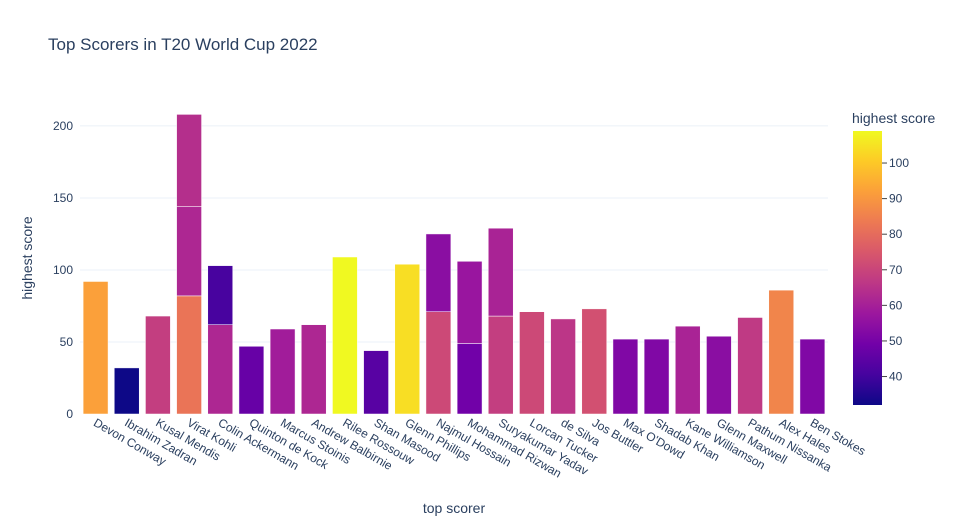 Image resolution: width=968 pixels, height=525 pixels. What do you see at coordinates (454, 508) in the screenshot?
I see `x-axis-title: top scorer` at bounding box center [454, 508].